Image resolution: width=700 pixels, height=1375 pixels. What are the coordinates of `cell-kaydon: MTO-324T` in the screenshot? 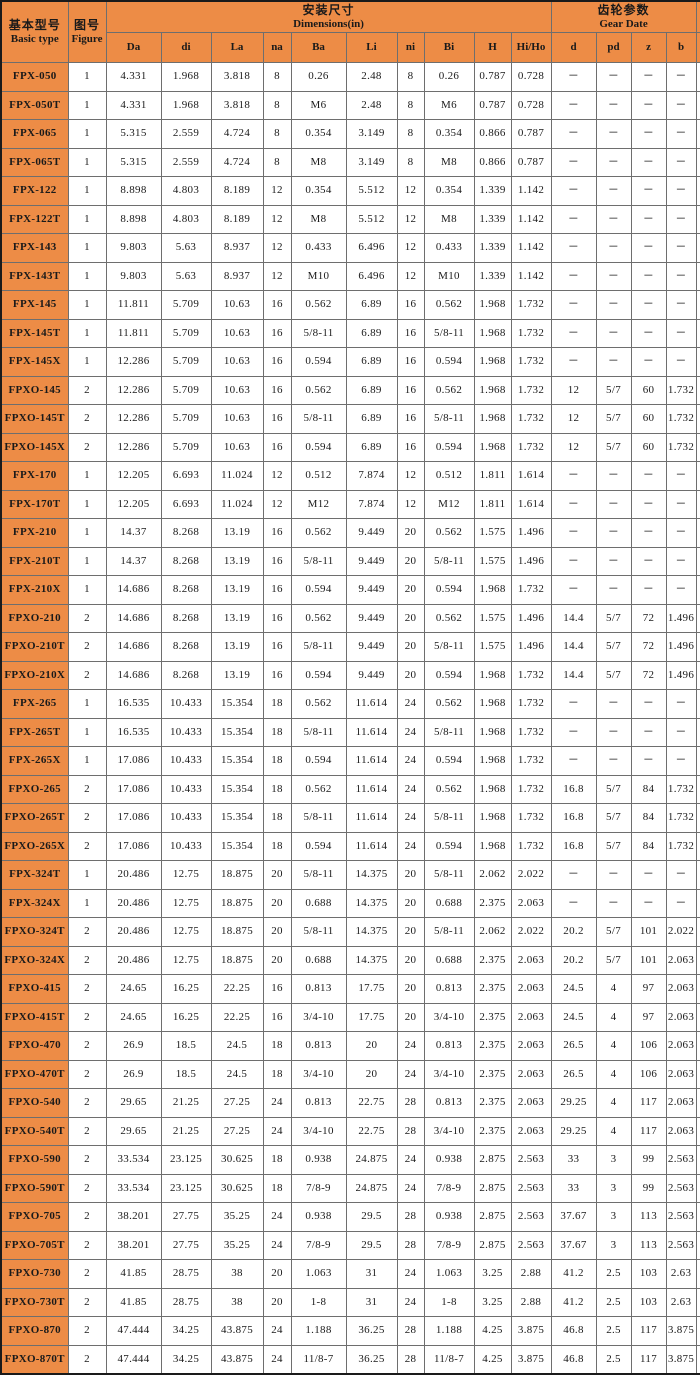 It's located at (697, 875).